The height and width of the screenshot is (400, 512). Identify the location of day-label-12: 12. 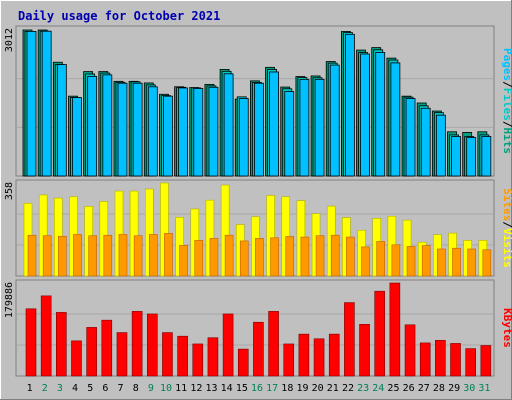
(196, 388).